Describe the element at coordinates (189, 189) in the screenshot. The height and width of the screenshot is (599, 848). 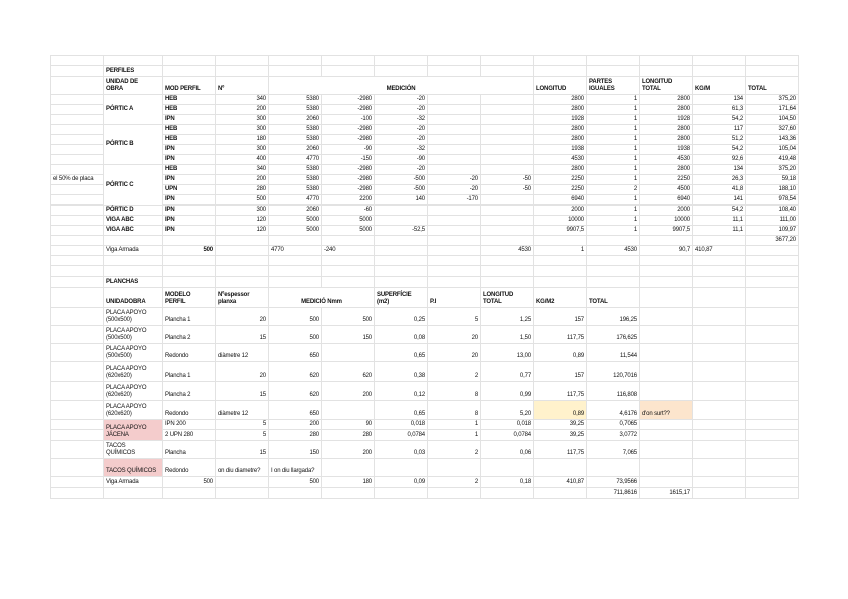
I see `cell: UPN` at that location.